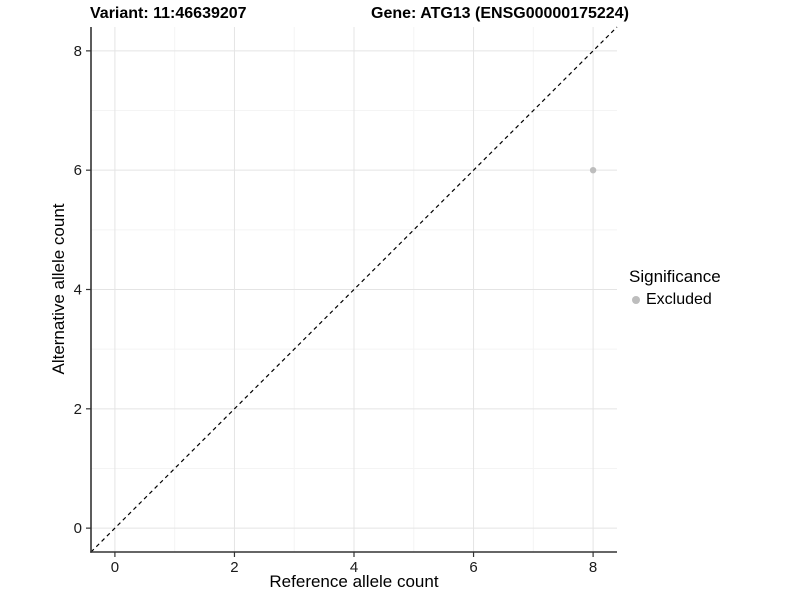  What do you see at coordinates (168, 13) in the screenshot?
I see `plot-title-variant: Variant: 11:46639207` at bounding box center [168, 13].